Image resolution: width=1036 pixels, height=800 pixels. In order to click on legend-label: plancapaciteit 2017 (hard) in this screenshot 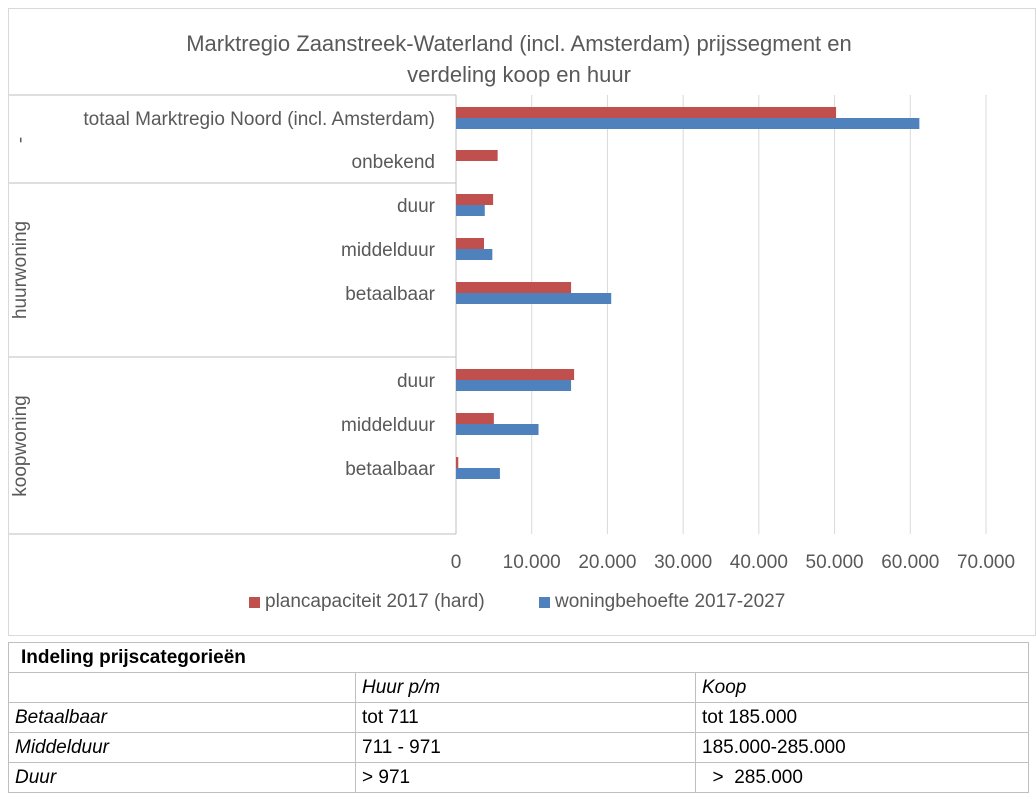, I will do `click(375, 601)`.